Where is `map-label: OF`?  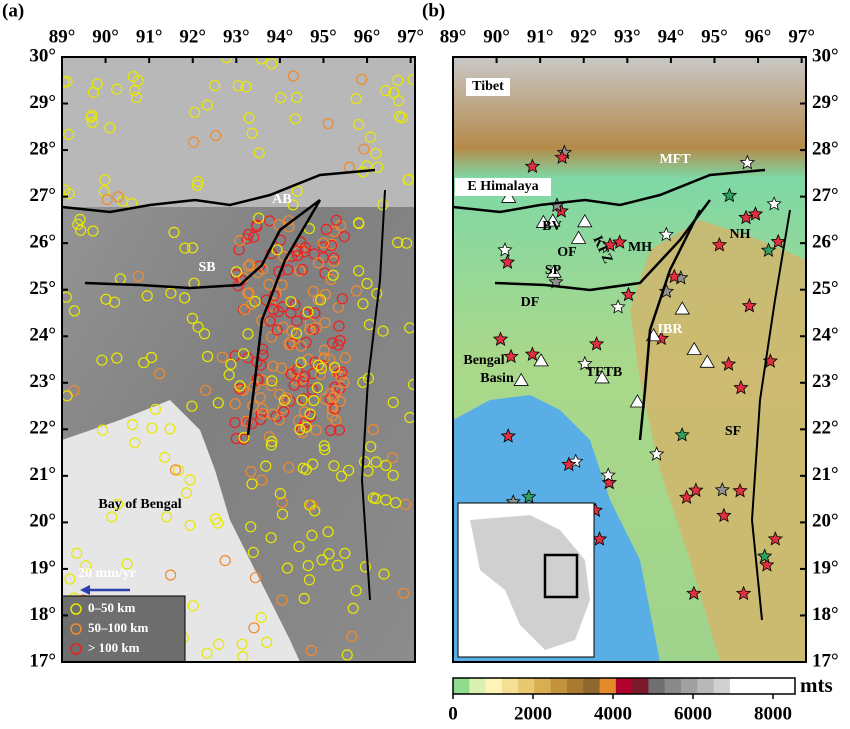 map-label: OF is located at coordinates (566, 252).